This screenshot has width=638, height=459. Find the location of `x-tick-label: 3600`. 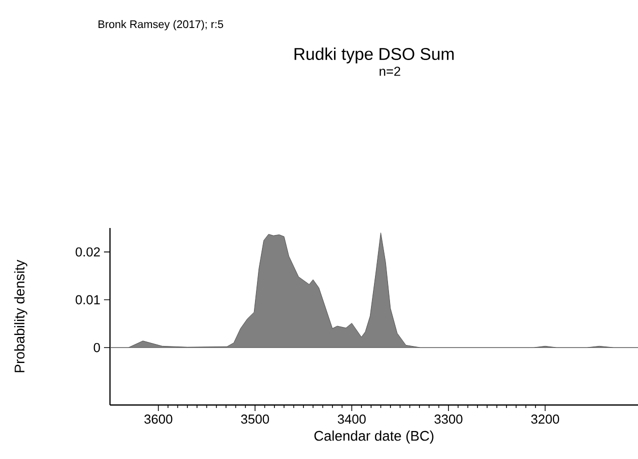

x-tick-label: 3600 is located at coordinates (158, 419).